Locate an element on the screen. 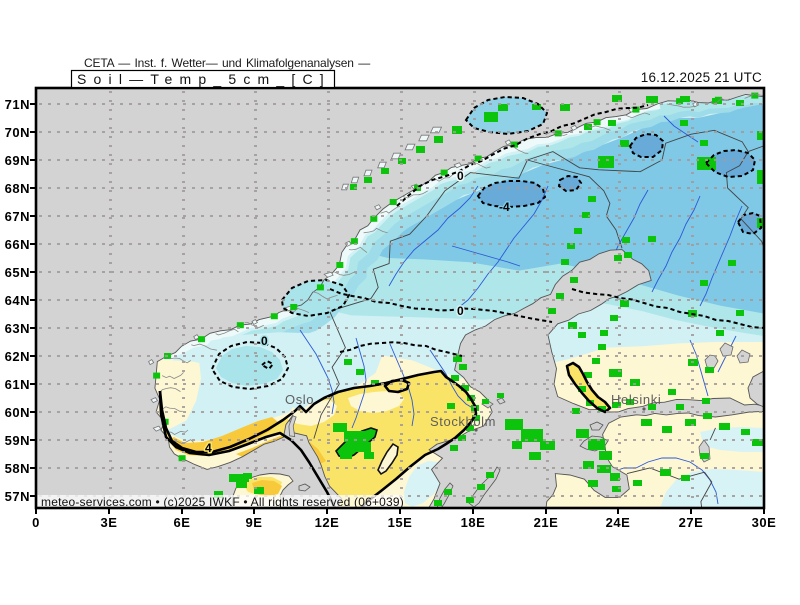  svg-text: 68N is located at coordinates (17, 188).